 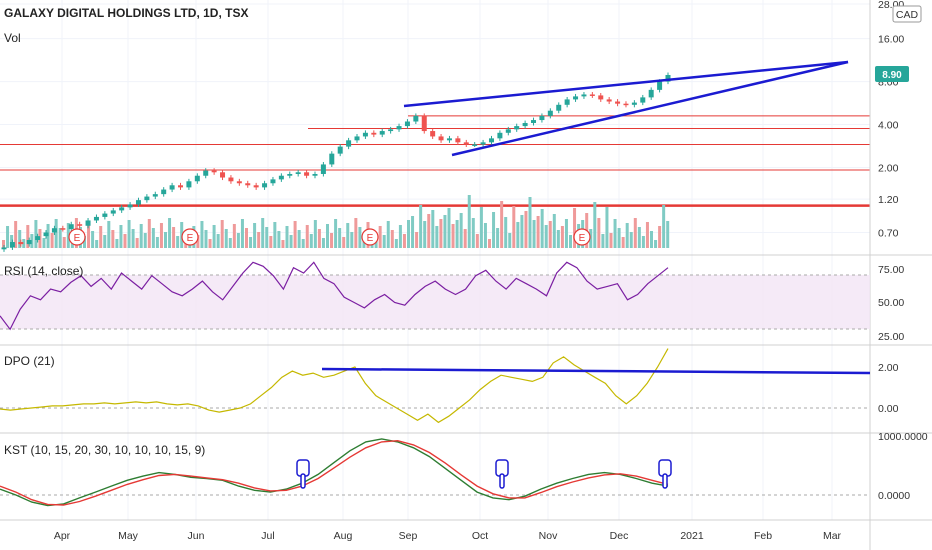 I want to click on hand-finger, so click(x=502, y=481).